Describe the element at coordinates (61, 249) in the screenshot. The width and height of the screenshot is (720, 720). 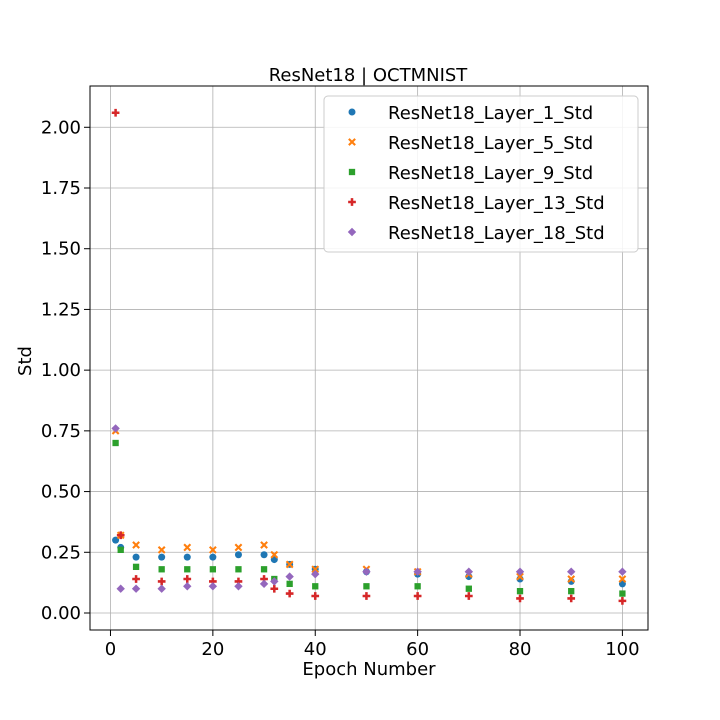
I see `y-tick-label: 1.50` at that location.